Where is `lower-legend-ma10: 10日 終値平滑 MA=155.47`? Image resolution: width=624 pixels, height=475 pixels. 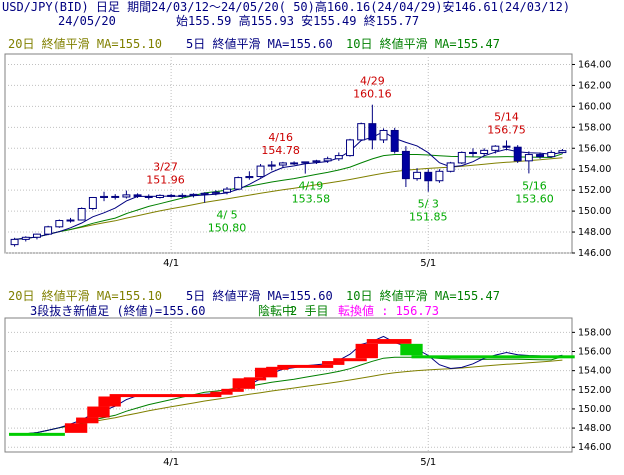 lower-legend-ma10: 10日 終値平滑 MA=155.47 is located at coordinates (423, 296).